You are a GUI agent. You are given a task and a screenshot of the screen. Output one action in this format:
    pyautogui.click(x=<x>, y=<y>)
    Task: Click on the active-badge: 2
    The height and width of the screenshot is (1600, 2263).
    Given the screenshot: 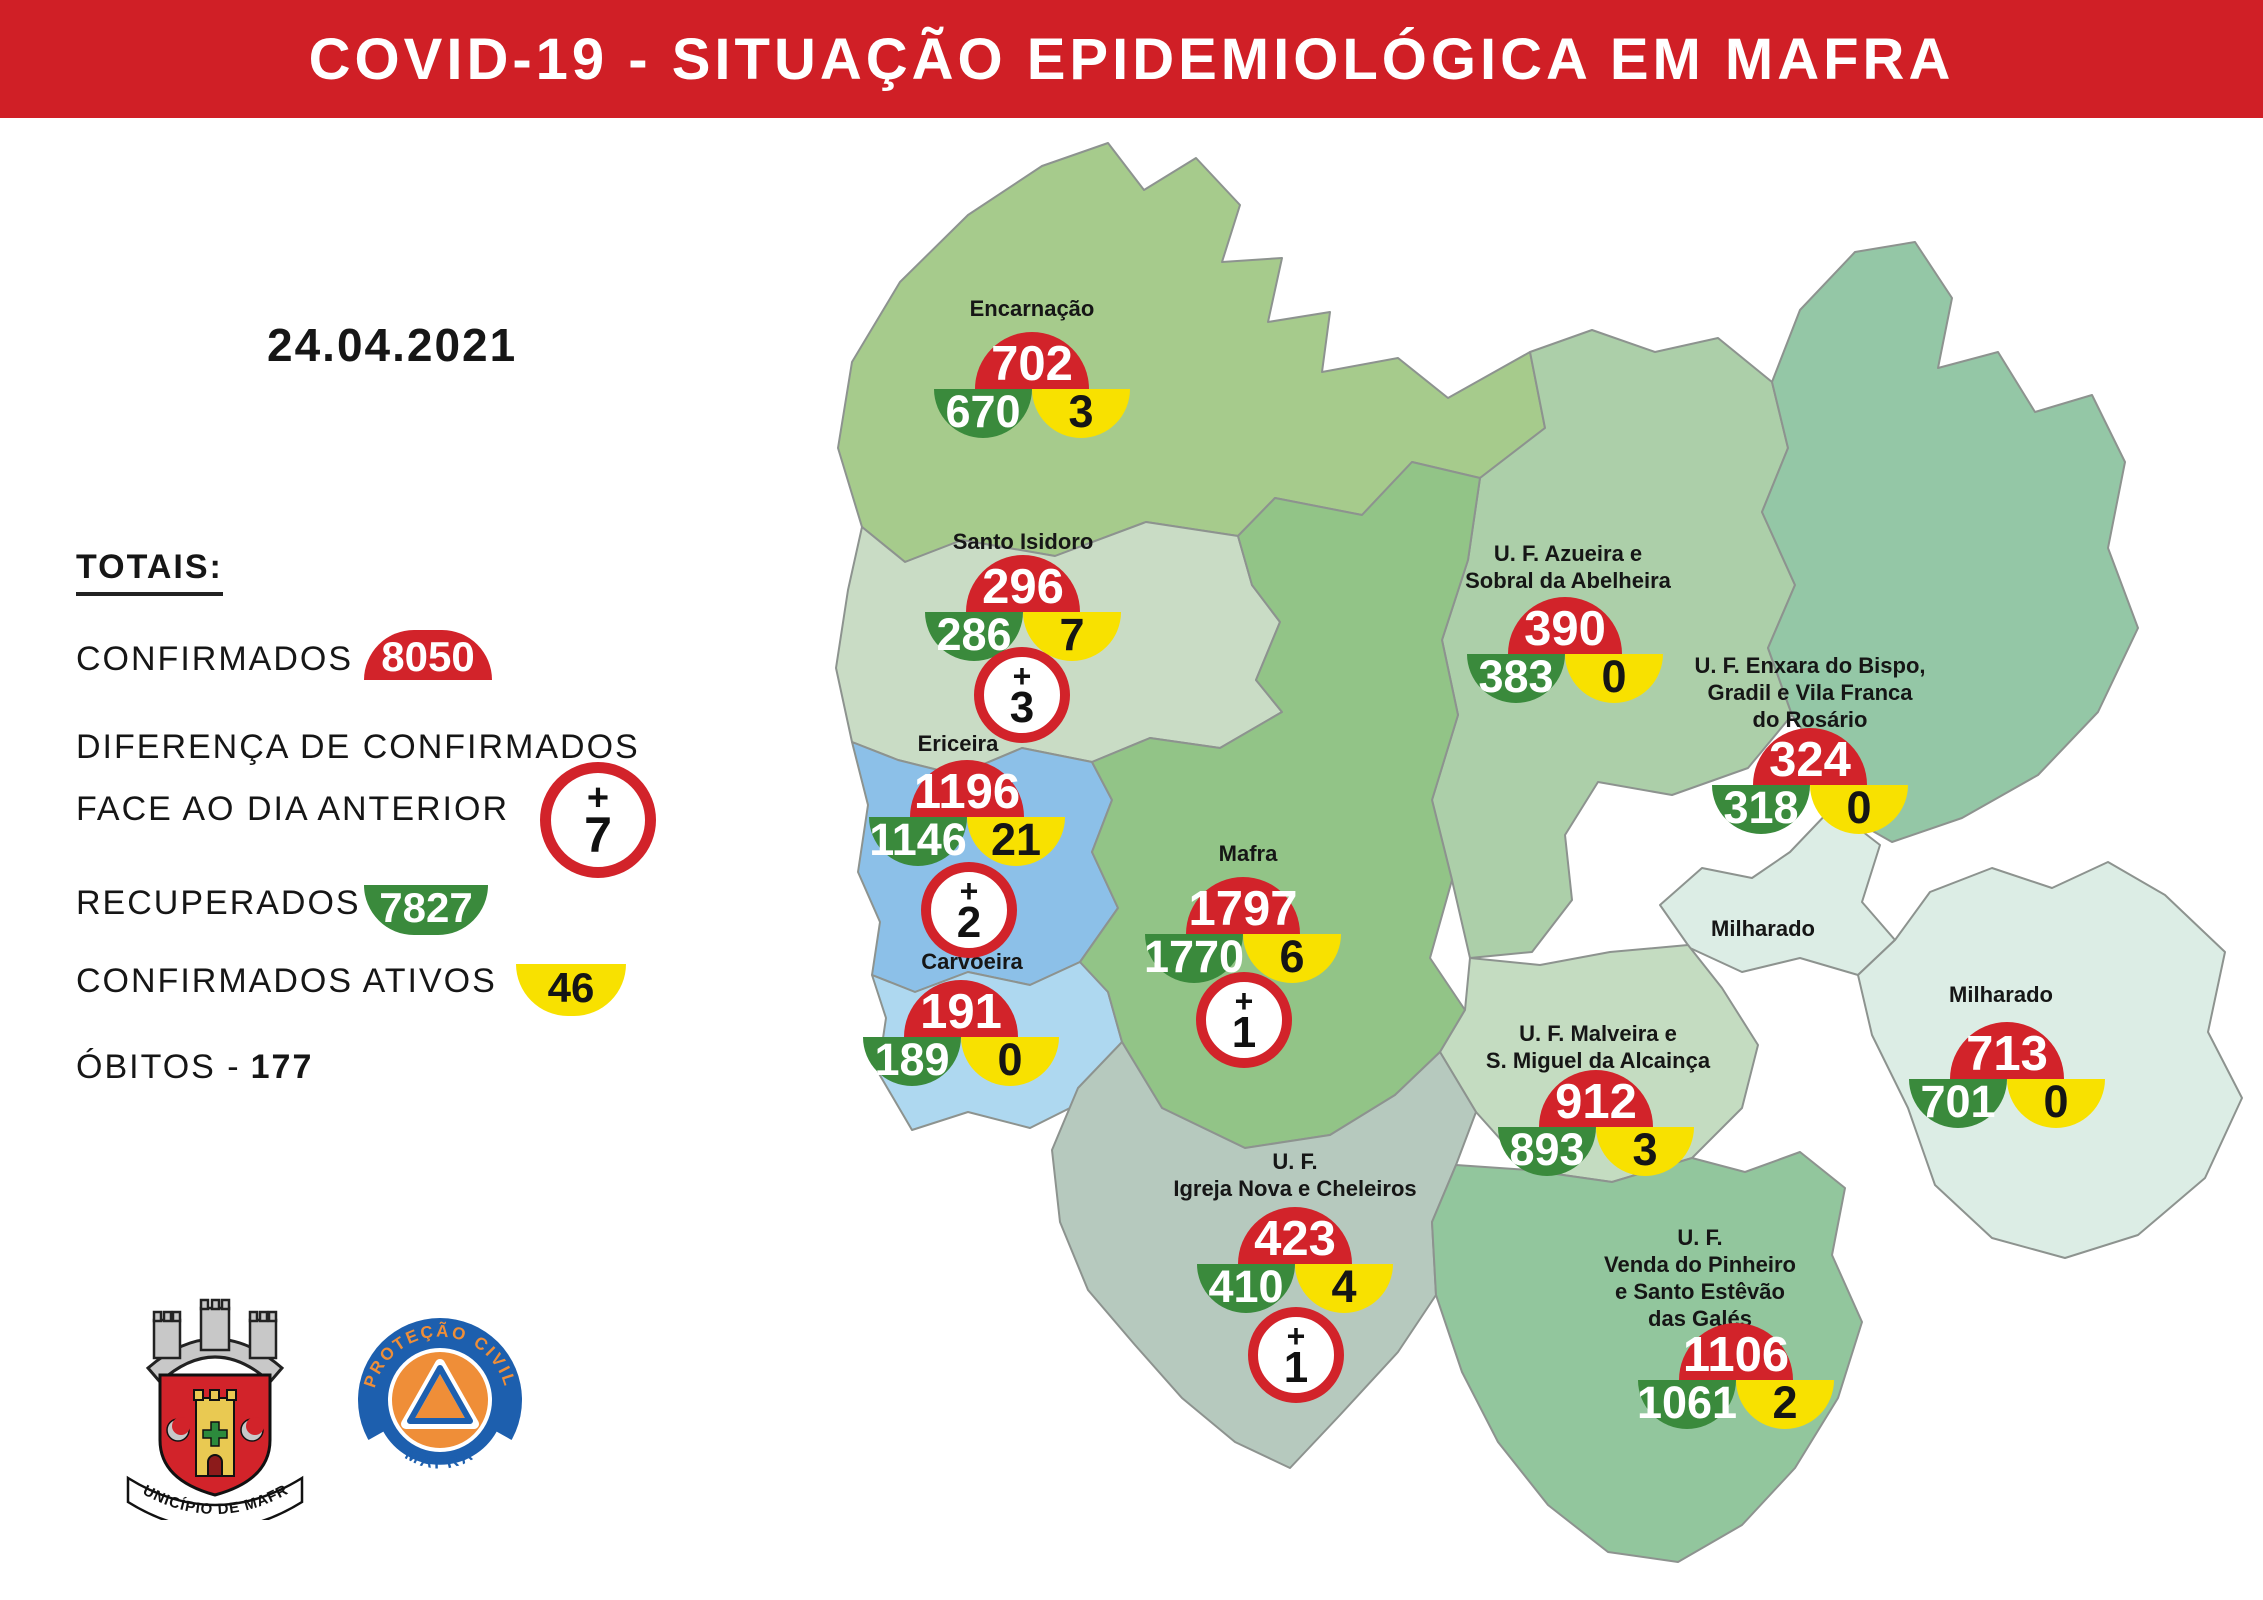 What is the action you would take?
    pyautogui.click(x=1785, y=1404)
    